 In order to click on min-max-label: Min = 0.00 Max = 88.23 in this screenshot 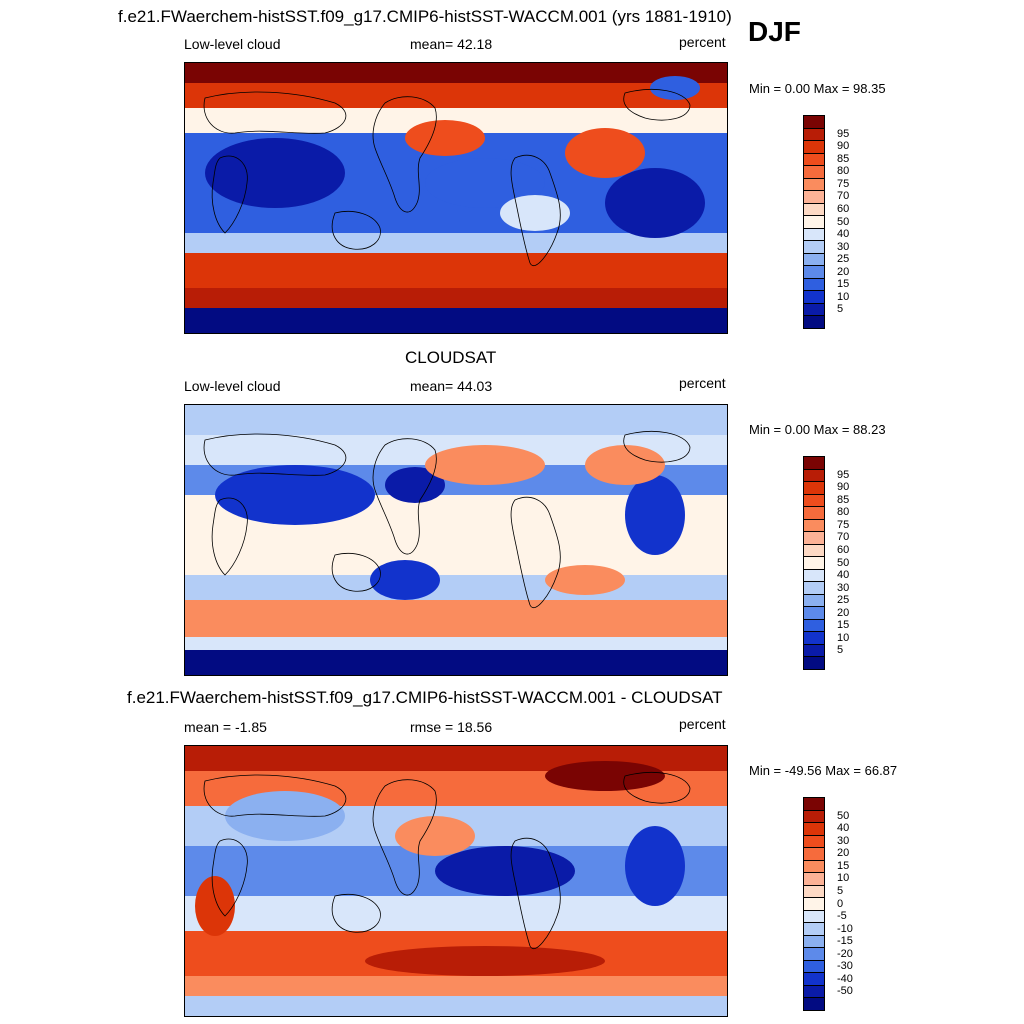, I will do `click(817, 429)`.